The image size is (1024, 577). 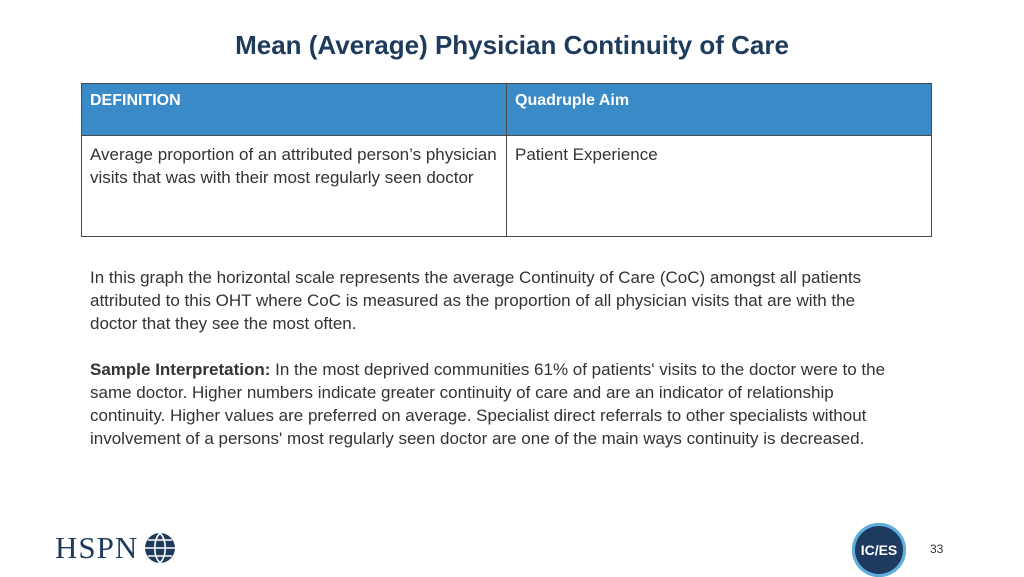 I want to click on ices-logo: IC/ES, so click(x=879, y=550).